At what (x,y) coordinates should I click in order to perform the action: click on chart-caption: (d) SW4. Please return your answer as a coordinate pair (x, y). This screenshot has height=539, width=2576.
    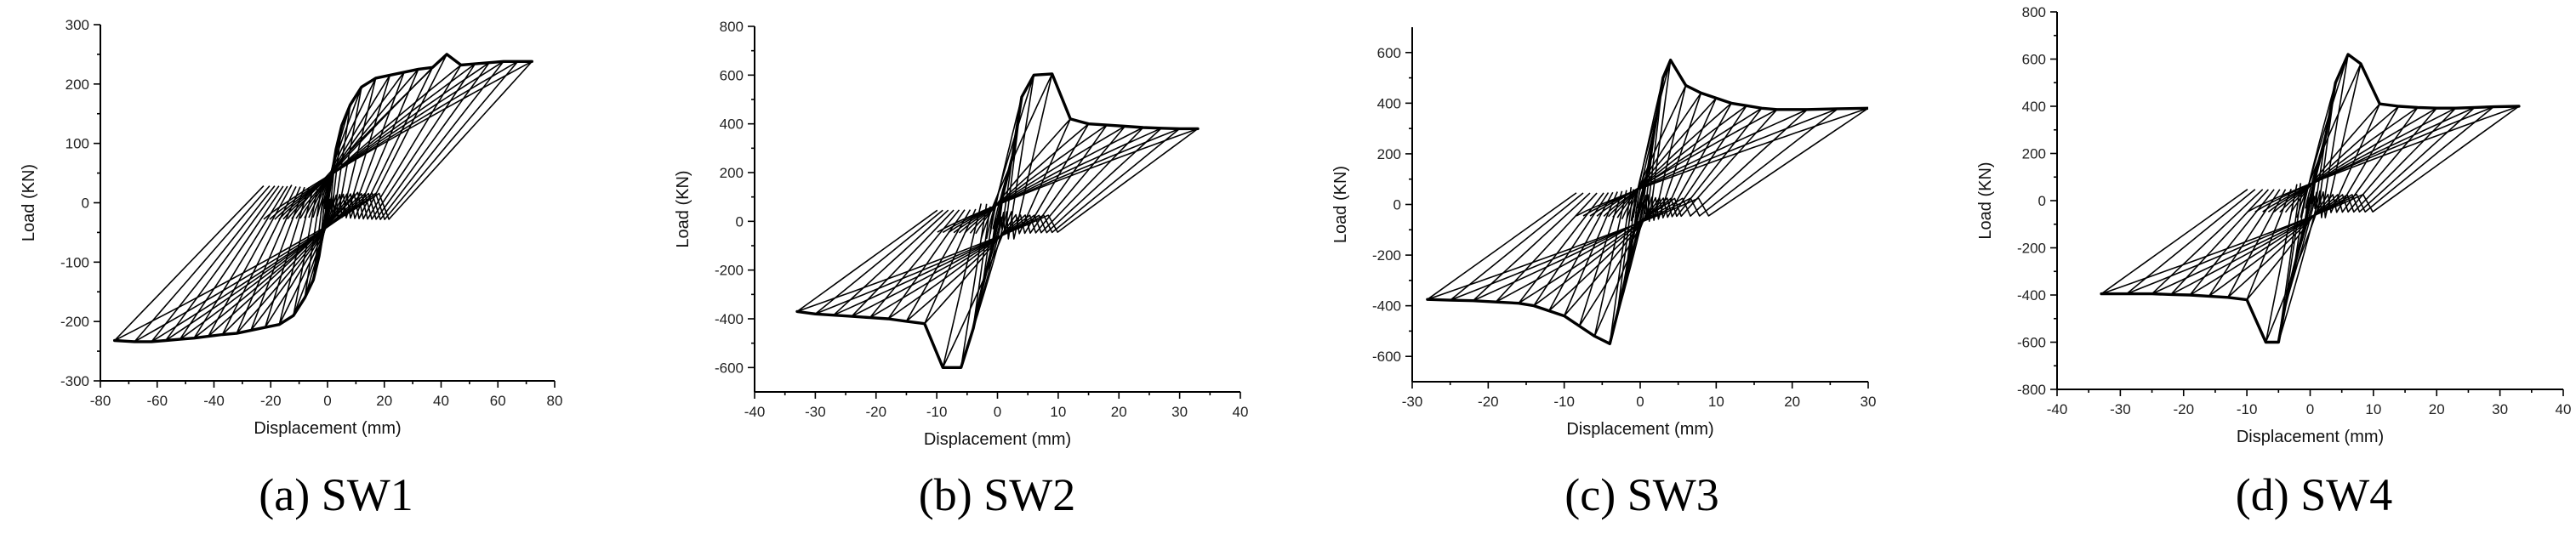
    Looking at the image, I should click on (2314, 494).